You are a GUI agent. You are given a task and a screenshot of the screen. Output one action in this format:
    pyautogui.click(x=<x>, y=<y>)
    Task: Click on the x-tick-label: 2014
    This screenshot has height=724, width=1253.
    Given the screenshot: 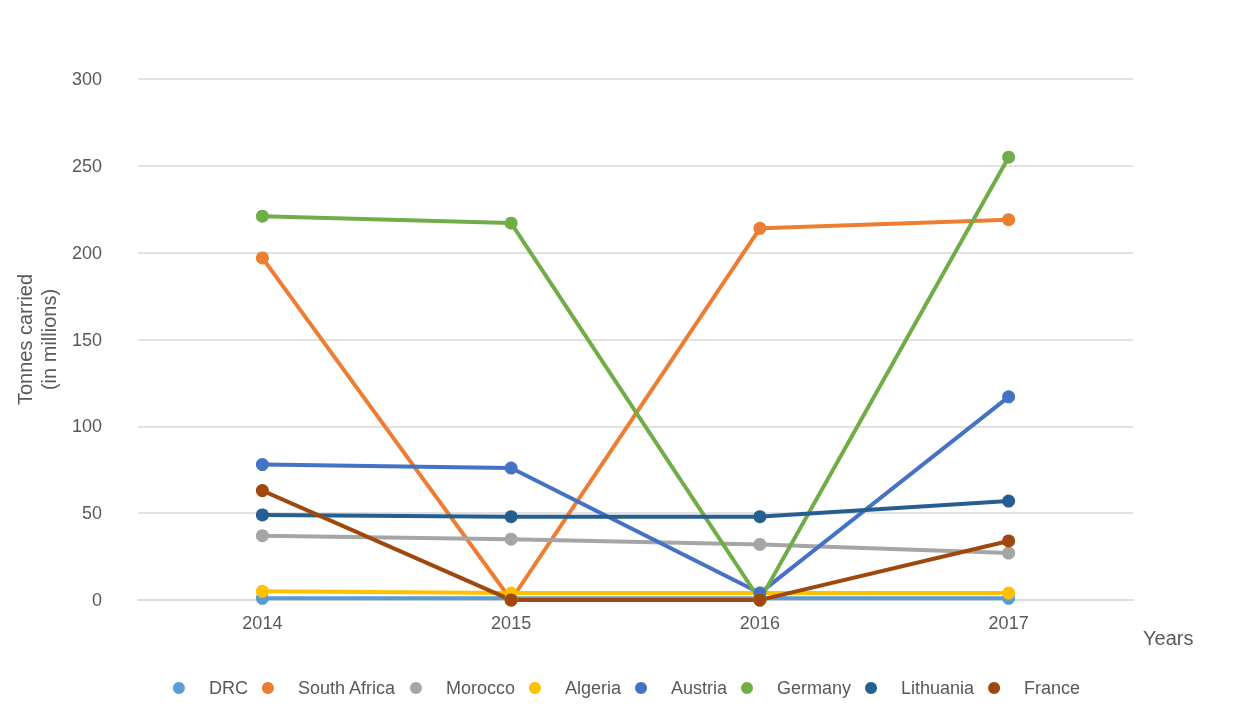 What is the action you would take?
    pyautogui.click(x=262, y=623)
    